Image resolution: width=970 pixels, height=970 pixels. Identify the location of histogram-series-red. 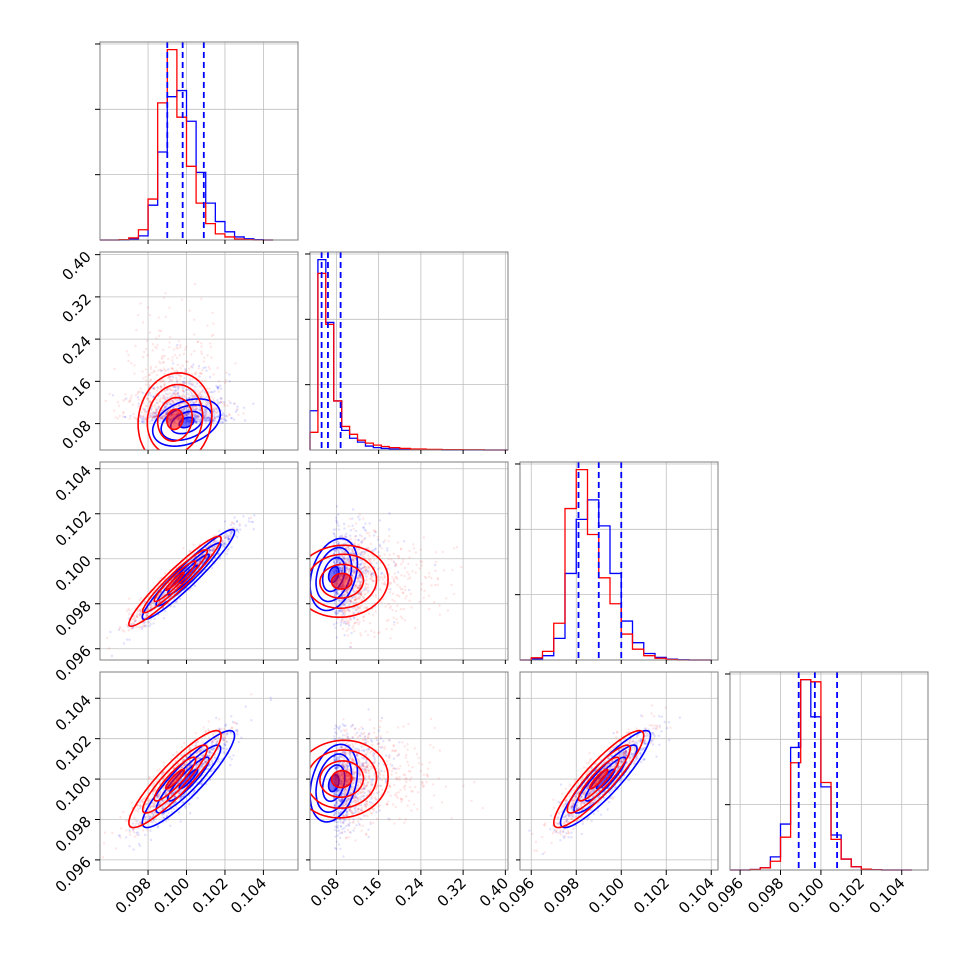
(616, 564).